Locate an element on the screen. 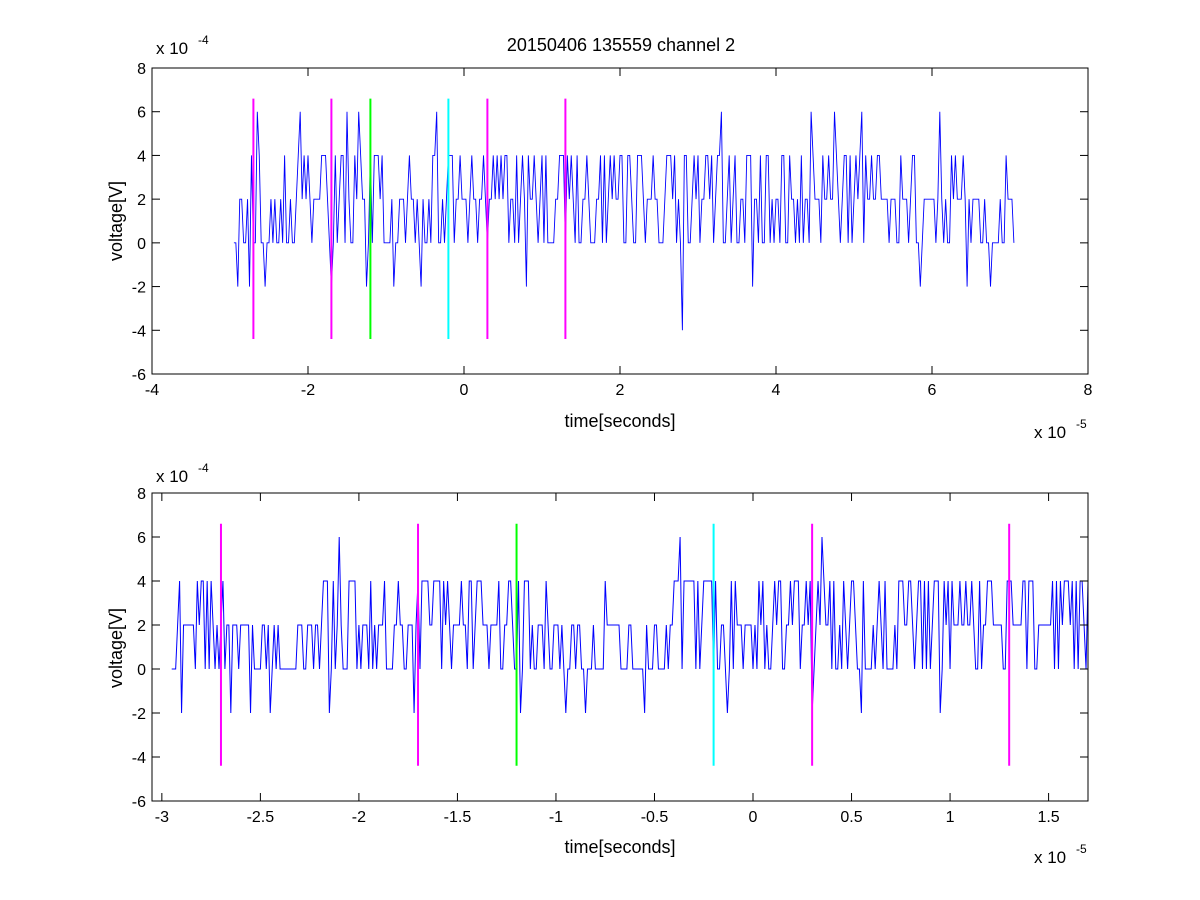  bottom-y-scale-exponent: x 10 -4 is located at coordinates (182, 473).